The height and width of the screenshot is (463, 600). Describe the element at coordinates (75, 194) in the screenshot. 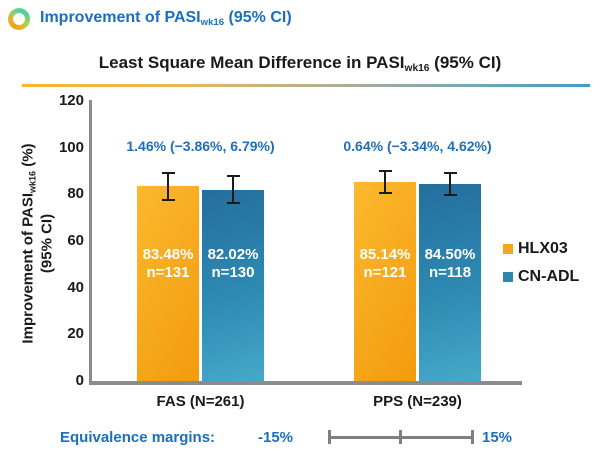

I see `y-tick-label: 80` at that location.